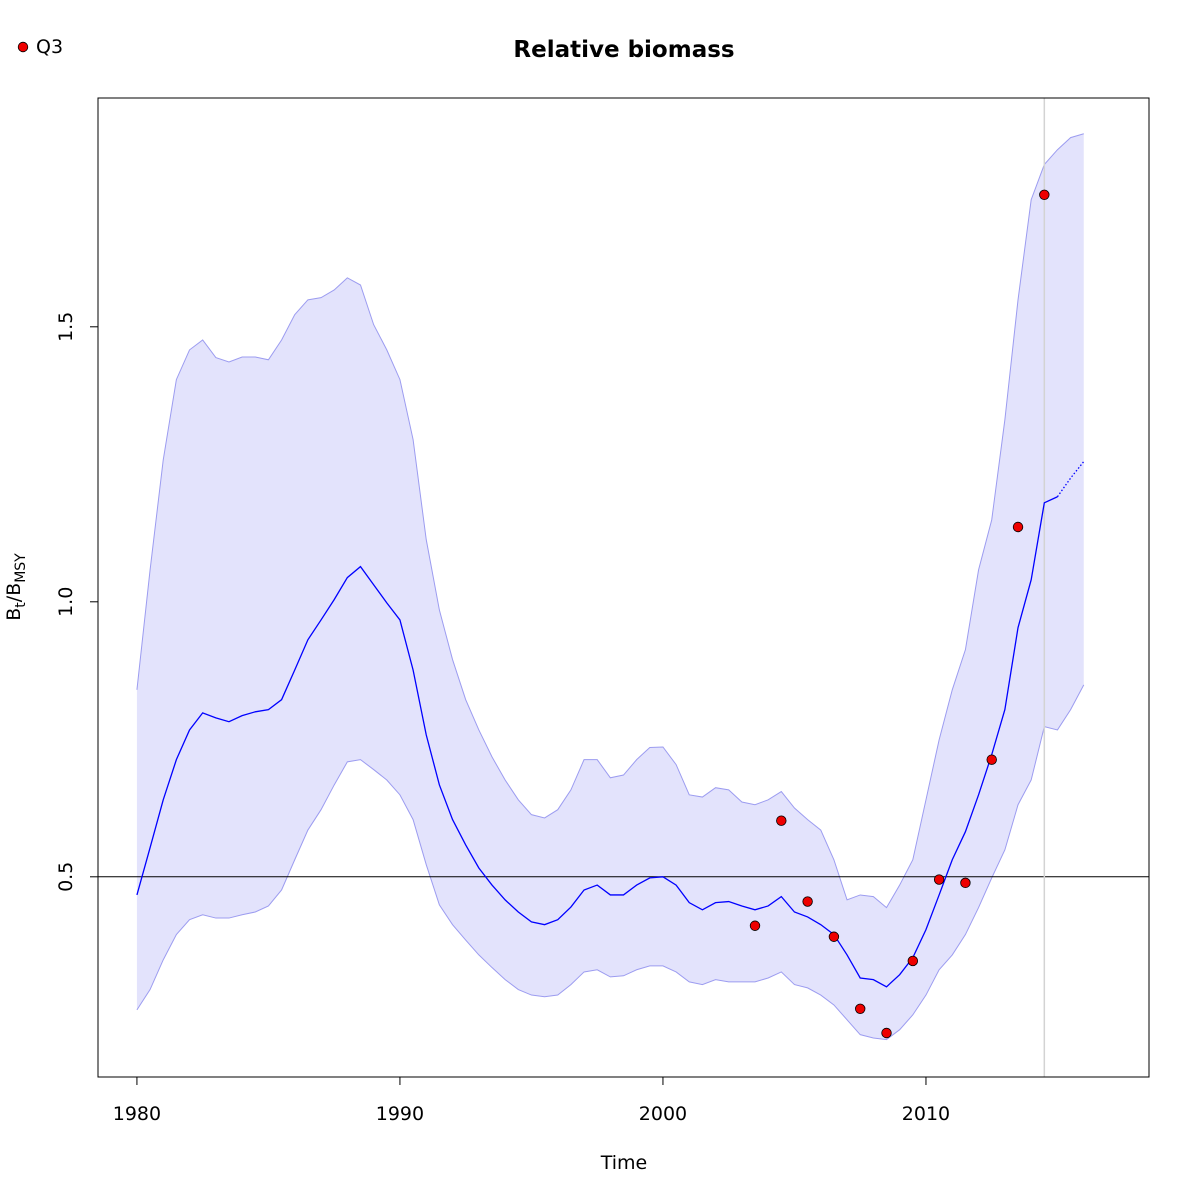  I want to click on x-axis-label: Time, so click(624, 1163).